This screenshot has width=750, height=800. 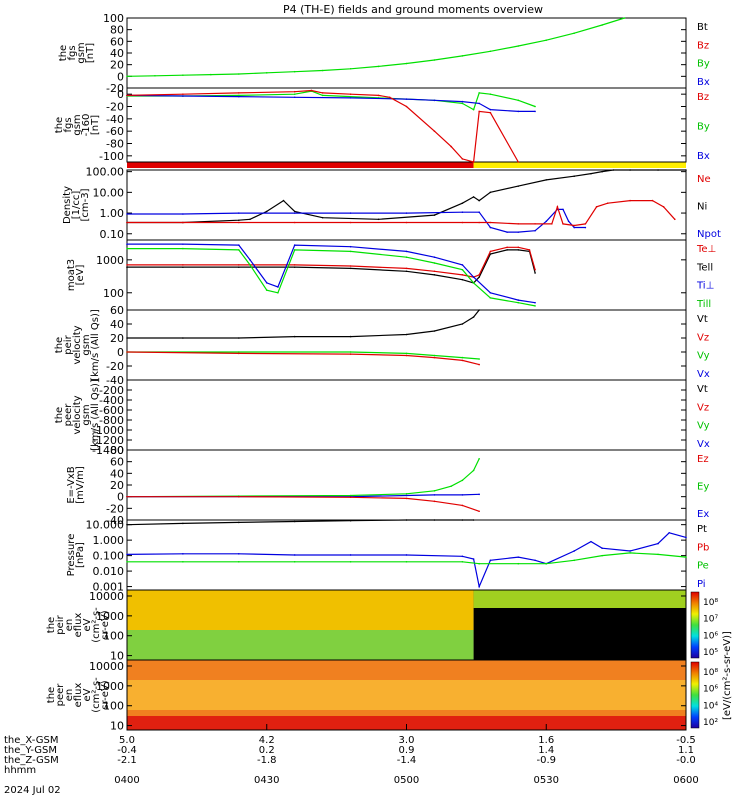 I want to click on colorbar-bar, so click(x=695, y=625).